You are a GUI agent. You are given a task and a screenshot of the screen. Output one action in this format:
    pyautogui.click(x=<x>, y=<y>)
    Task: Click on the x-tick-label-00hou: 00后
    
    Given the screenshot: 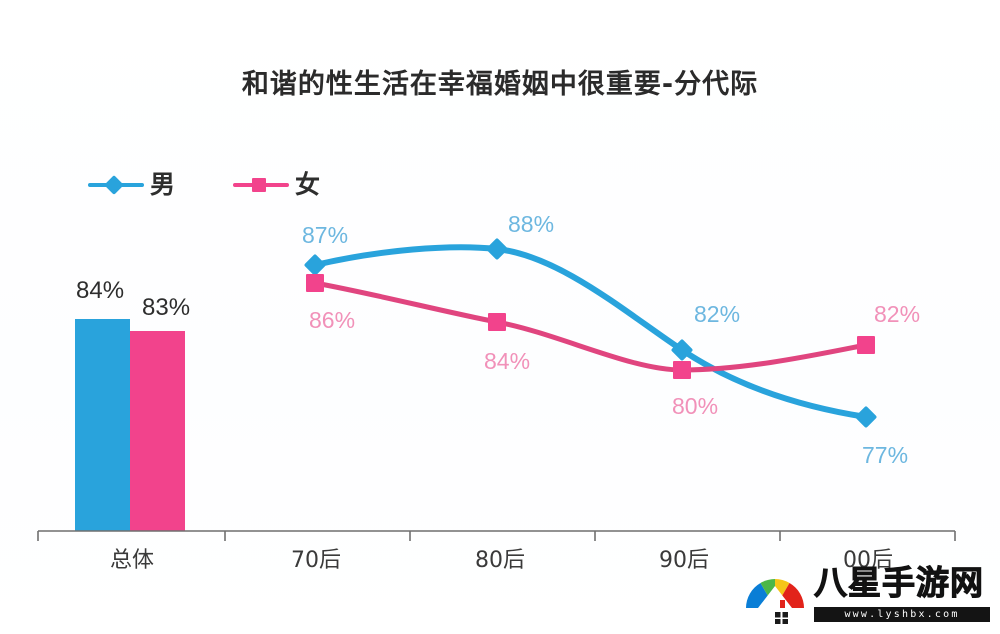 What is the action you would take?
    pyautogui.click(x=868, y=560)
    